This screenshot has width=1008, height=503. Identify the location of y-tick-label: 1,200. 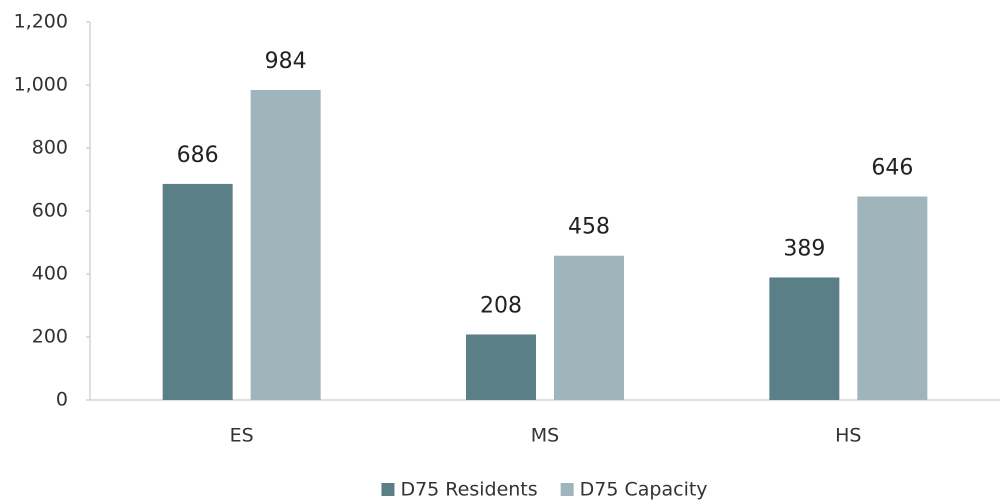
(41, 22).